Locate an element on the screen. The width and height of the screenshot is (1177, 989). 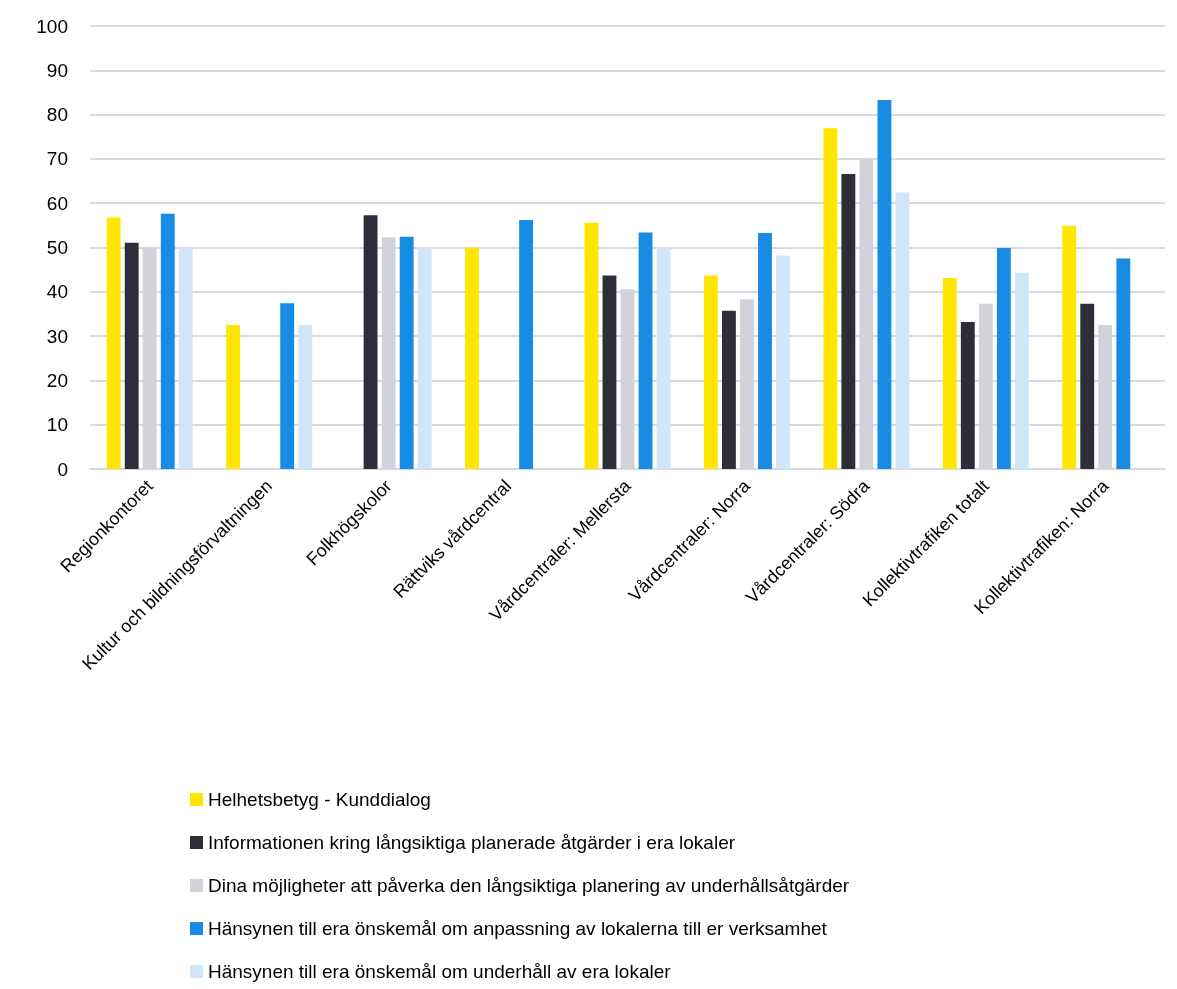
y-tick-label: 90 is located at coordinates (57, 70).